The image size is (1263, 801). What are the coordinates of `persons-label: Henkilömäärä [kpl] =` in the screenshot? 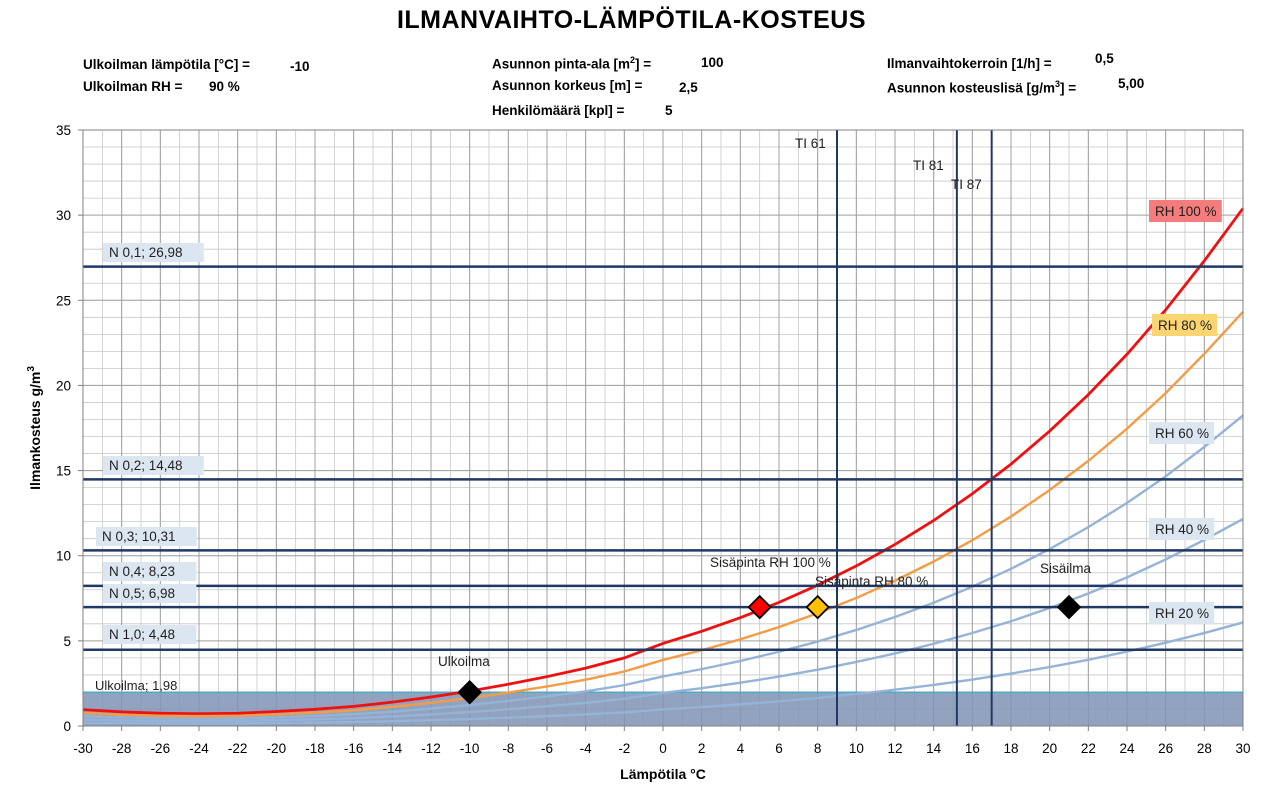 It's located at (558, 110).